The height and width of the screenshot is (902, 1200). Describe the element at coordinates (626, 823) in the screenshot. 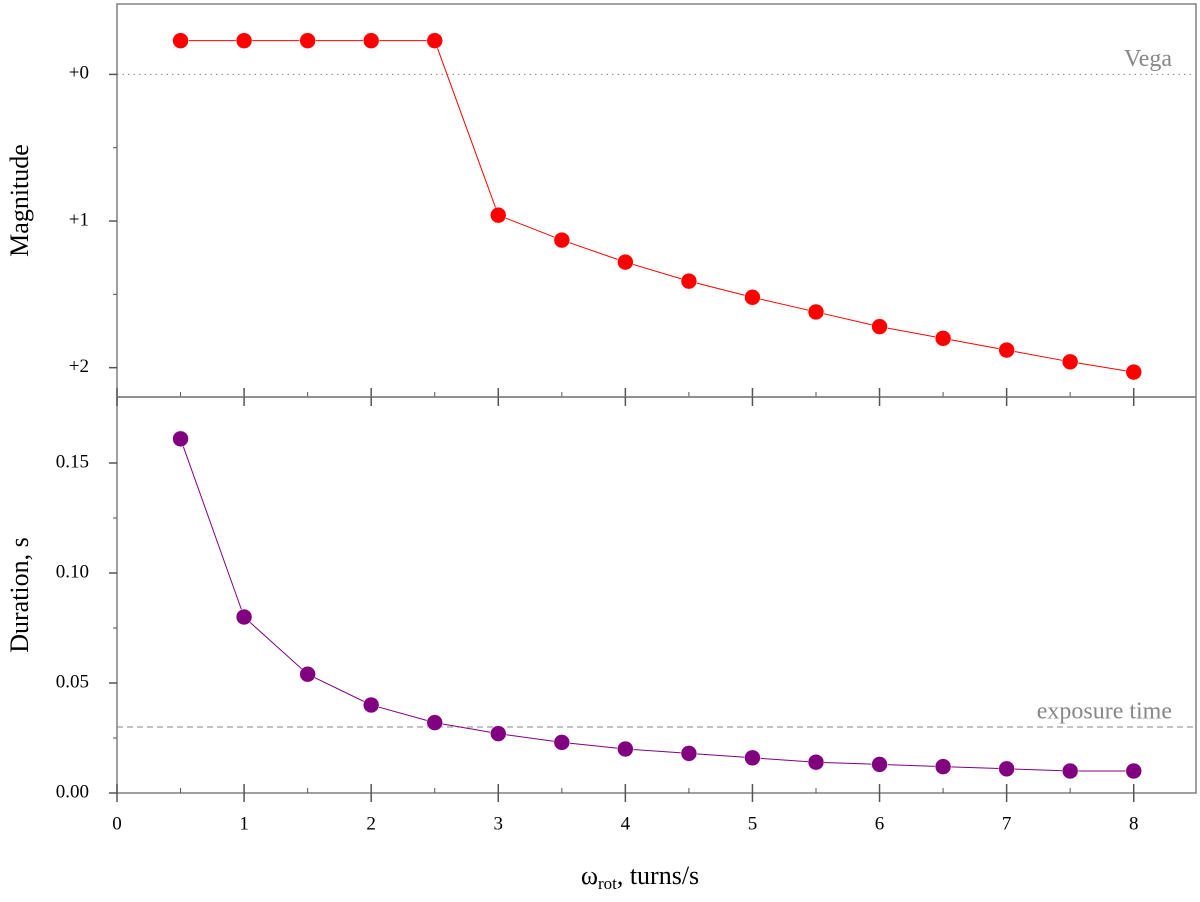

I see `x-tick-label: 4` at that location.